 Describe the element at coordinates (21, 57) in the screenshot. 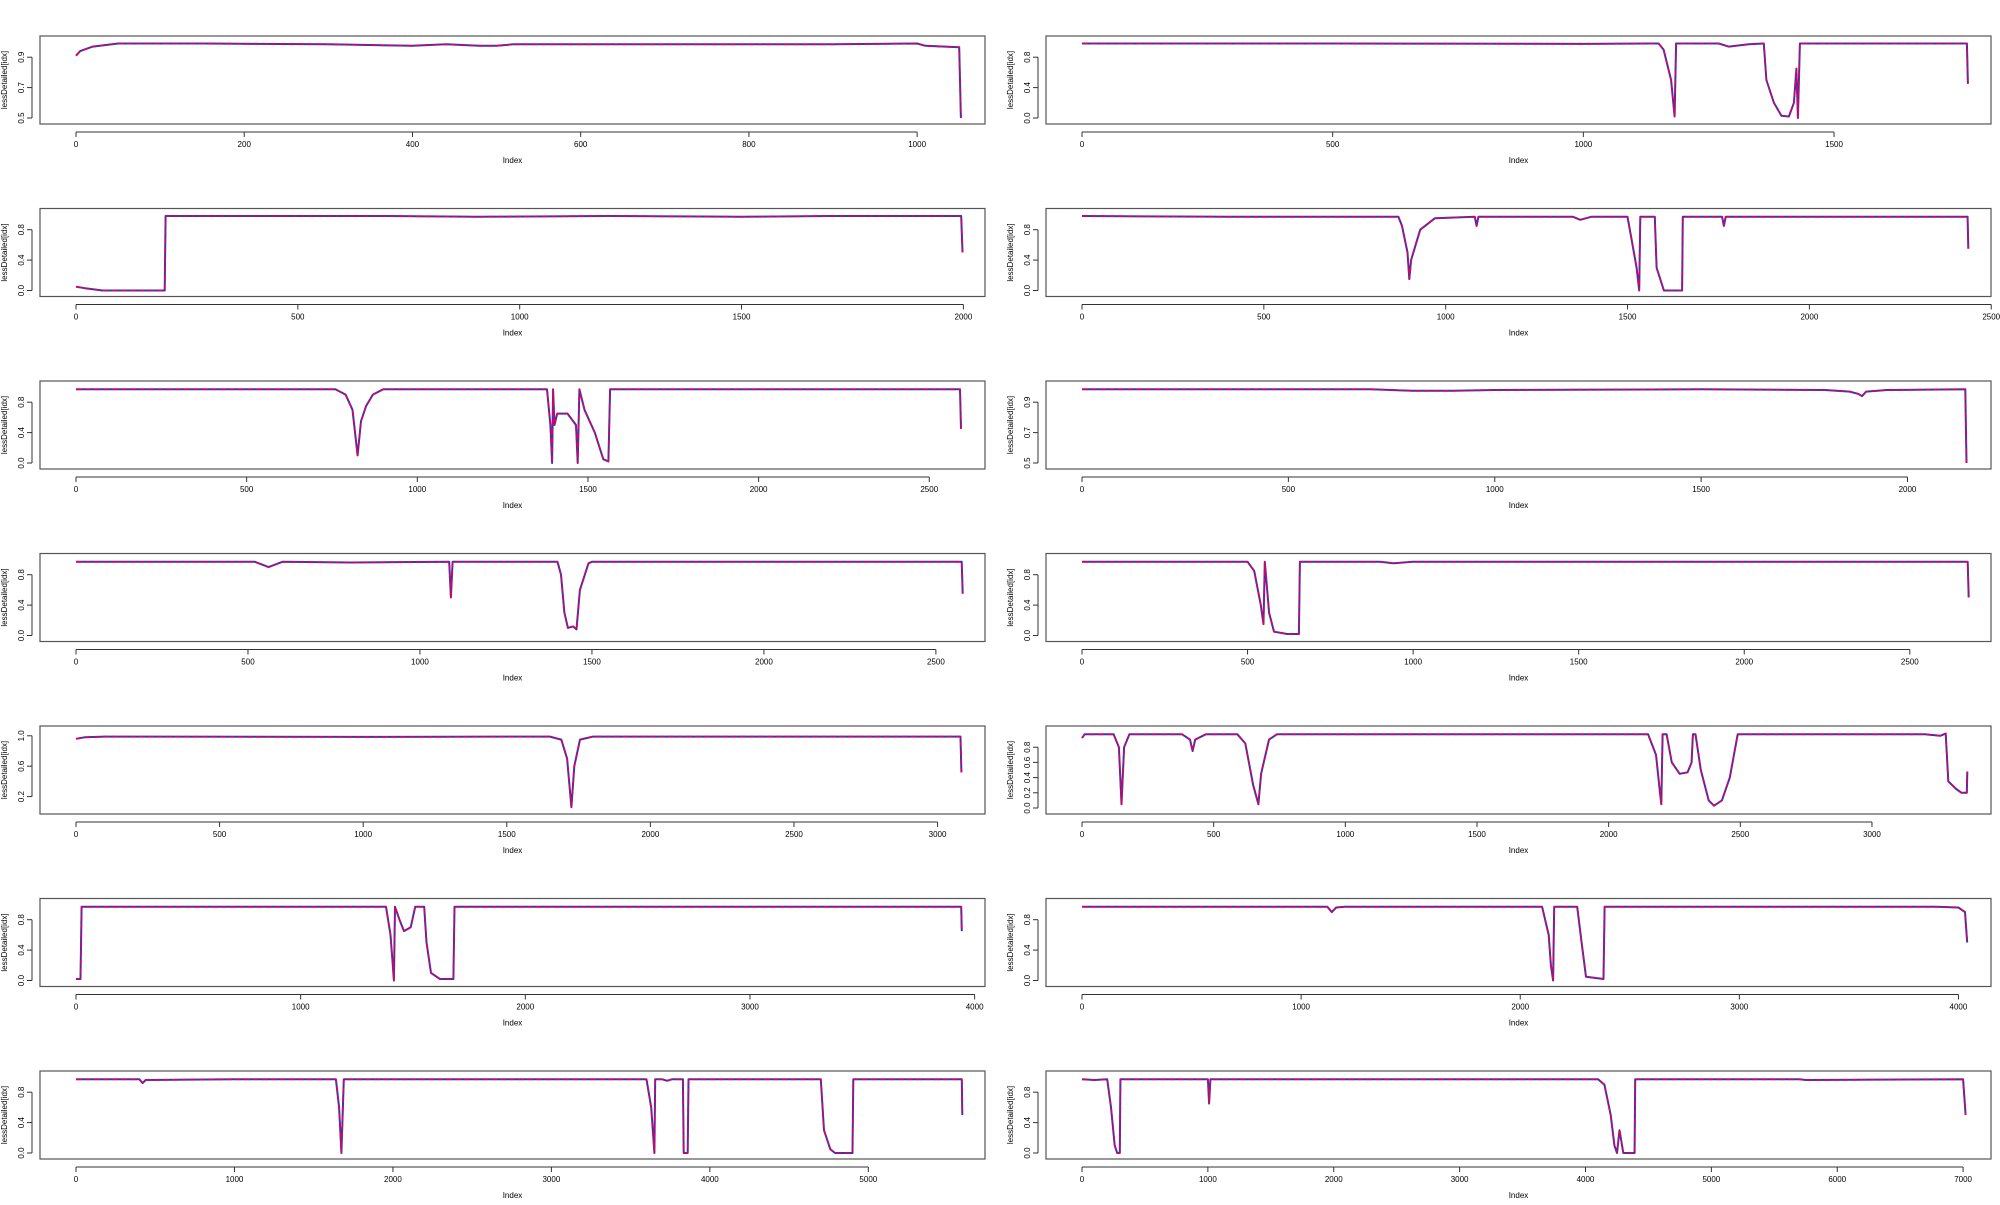

I see `y-tick-label: 0.9` at that location.